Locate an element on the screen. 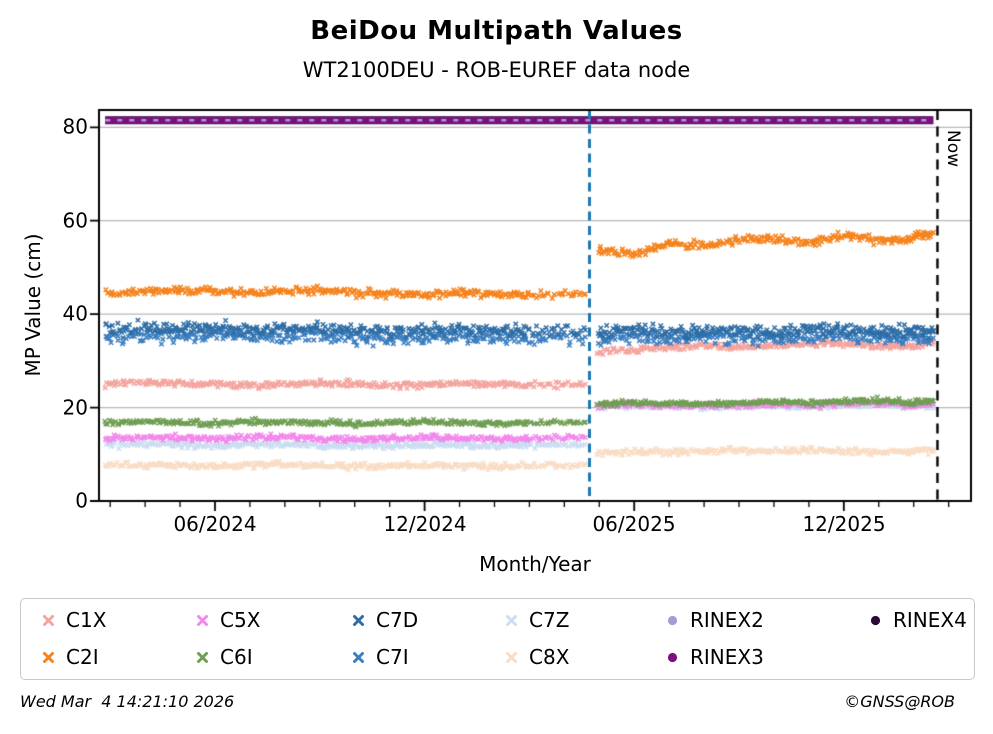 This screenshot has height=734, width=993. legend-label: C5X is located at coordinates (240, 620).